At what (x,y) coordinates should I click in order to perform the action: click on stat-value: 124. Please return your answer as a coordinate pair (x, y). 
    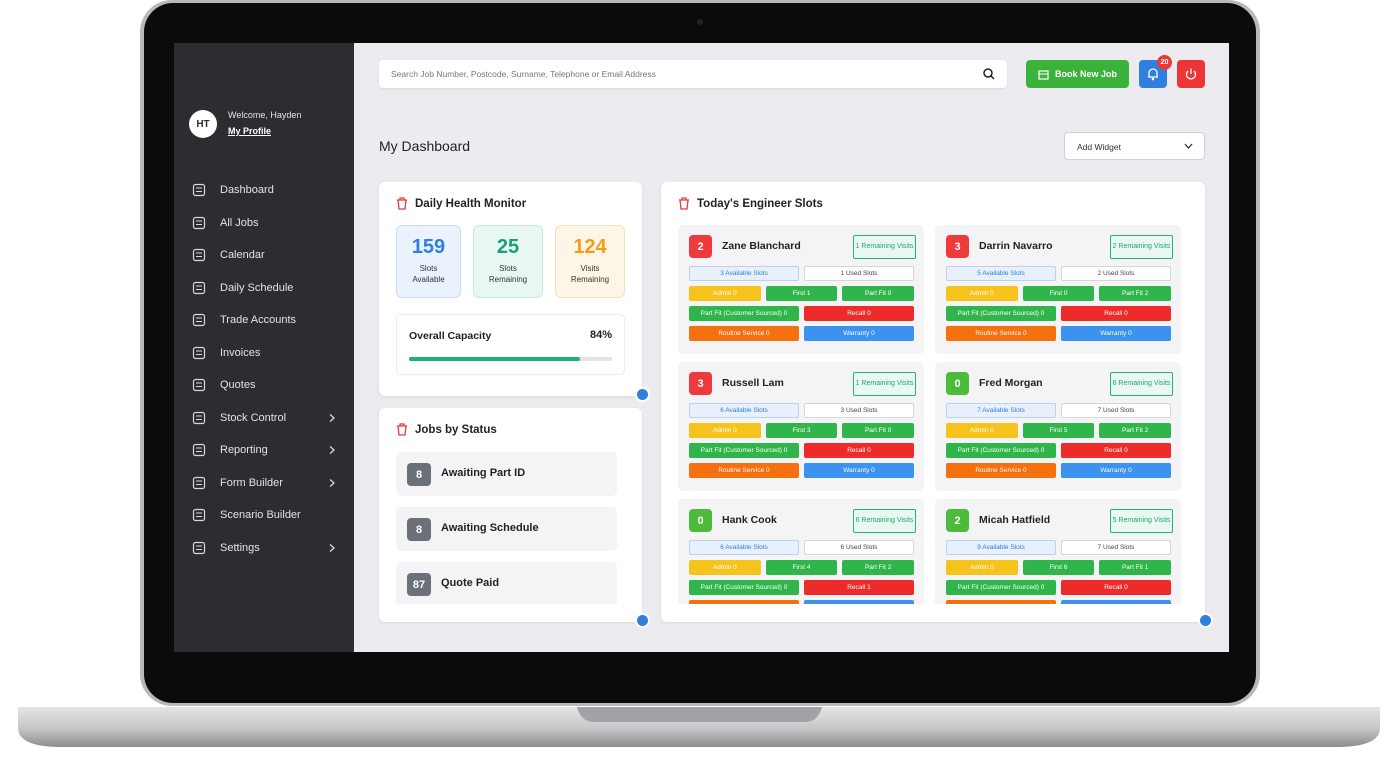
    Looking at the image, I should click on (590, 247).